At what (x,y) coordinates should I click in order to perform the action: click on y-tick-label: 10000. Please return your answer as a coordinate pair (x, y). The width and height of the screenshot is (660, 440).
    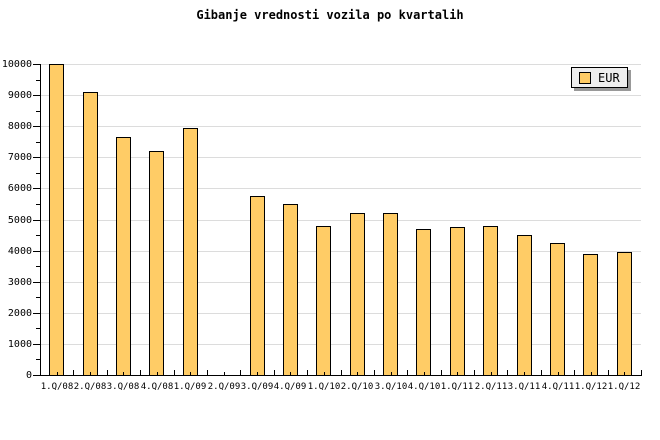
    Looking at the image, I should click on (16, 64).